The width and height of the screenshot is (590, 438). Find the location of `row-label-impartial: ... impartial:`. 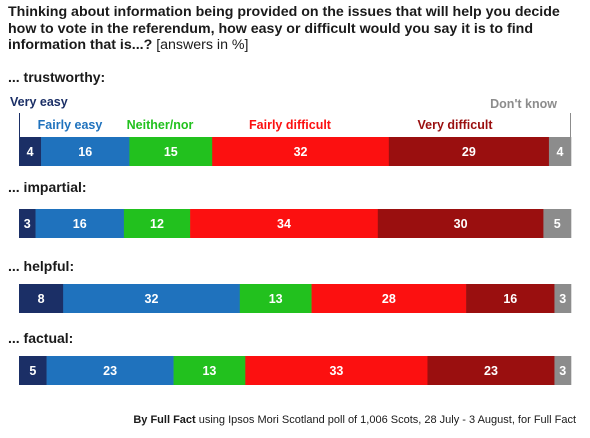

row-label-impartial: ... impartial: is located at coordinates (47, 187).